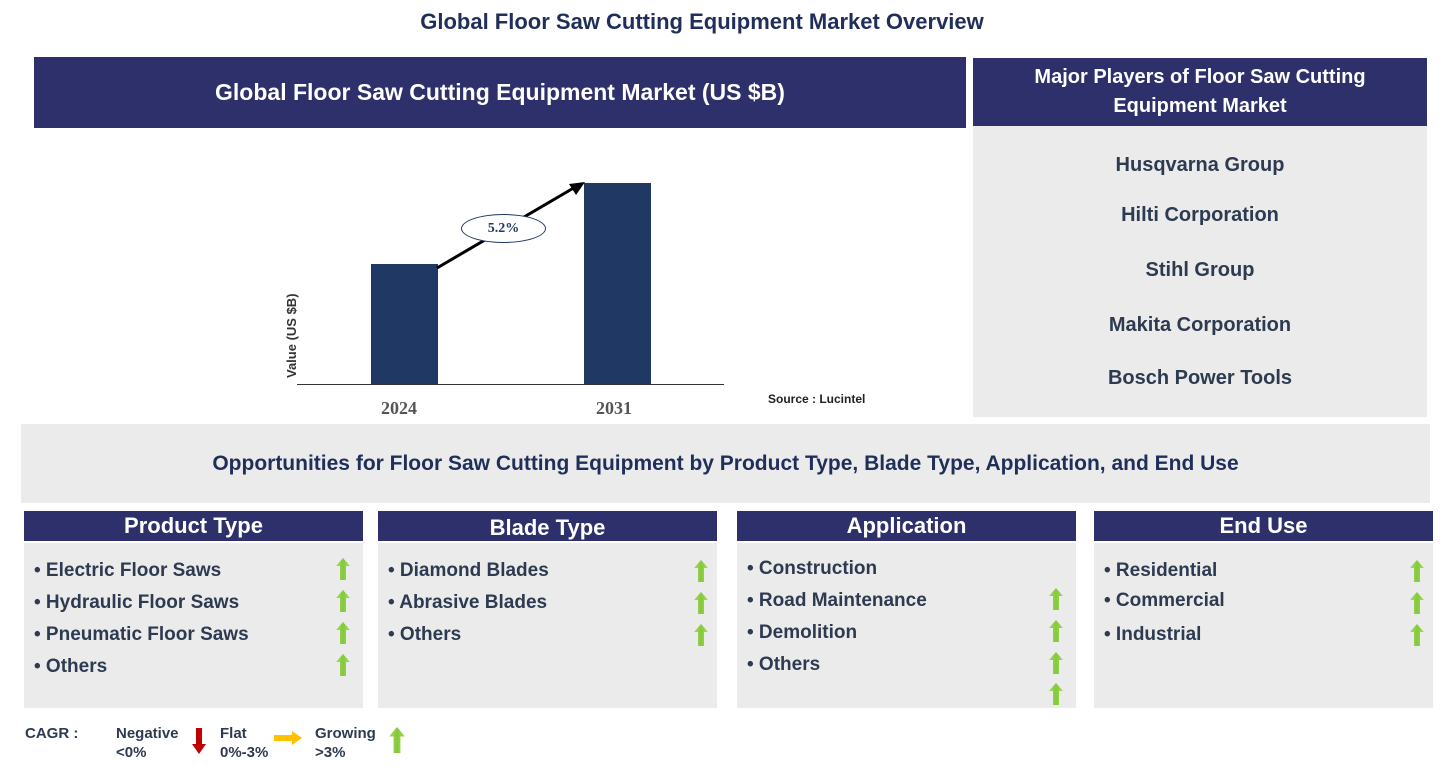 Image resolution: width=1447 pixels, height=767 pixels. Describe the element at coordinates (468, 570) in the screenshot. I see `list-item: • Diamond Blades` at that location.